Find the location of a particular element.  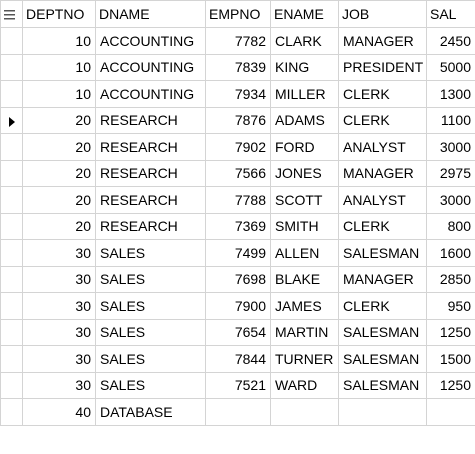

cell-ename: CLARK is located at coordinates (304, 41).